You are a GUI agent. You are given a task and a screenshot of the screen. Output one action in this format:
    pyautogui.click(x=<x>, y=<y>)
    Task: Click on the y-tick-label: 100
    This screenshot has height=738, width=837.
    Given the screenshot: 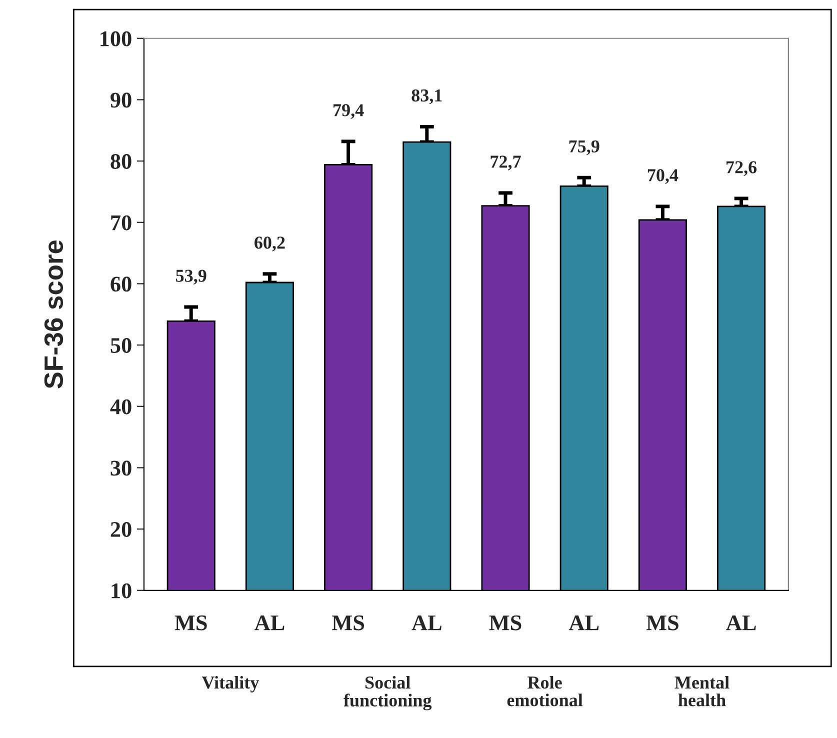 What is the action you would take?
    pyautogui.click(x=116, y=38)
    